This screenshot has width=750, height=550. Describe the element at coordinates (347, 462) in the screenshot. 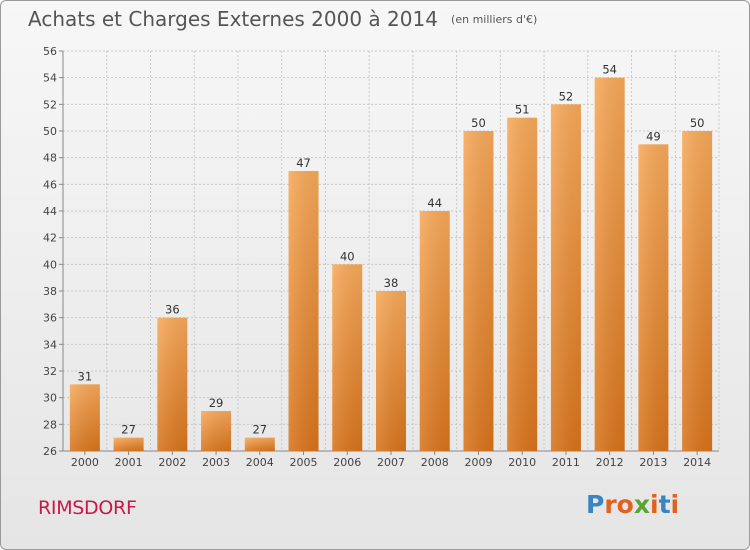

I see `x-tick-label: 2006` at that location.